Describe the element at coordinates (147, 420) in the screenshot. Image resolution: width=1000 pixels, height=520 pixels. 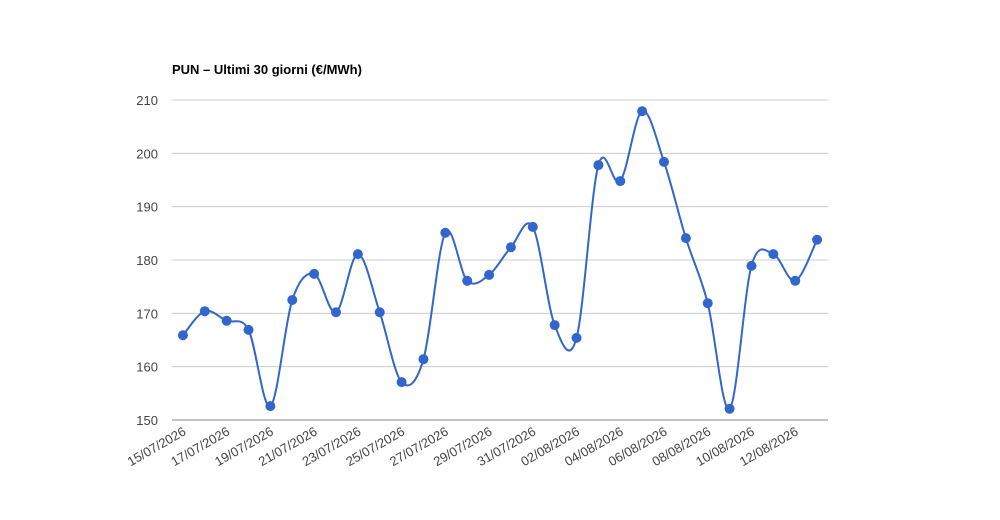
I see `y-tick-label: 150` at that location.